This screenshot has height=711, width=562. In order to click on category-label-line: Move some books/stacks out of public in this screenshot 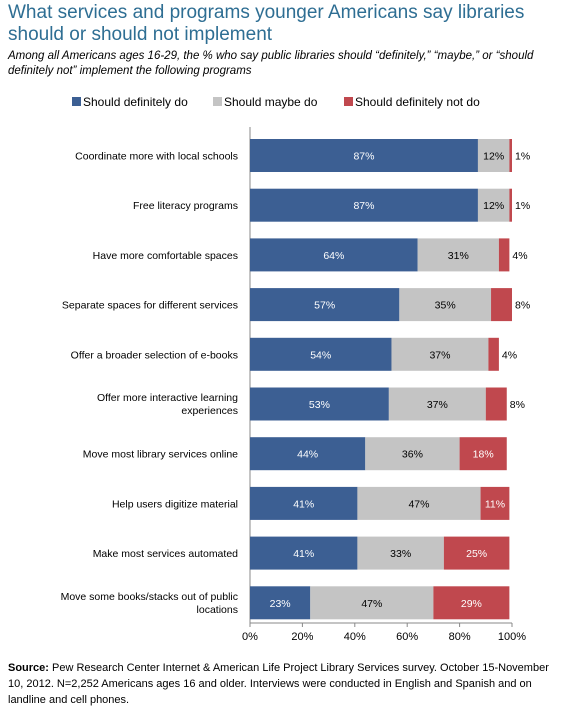, I will do `click(149, 597)`.